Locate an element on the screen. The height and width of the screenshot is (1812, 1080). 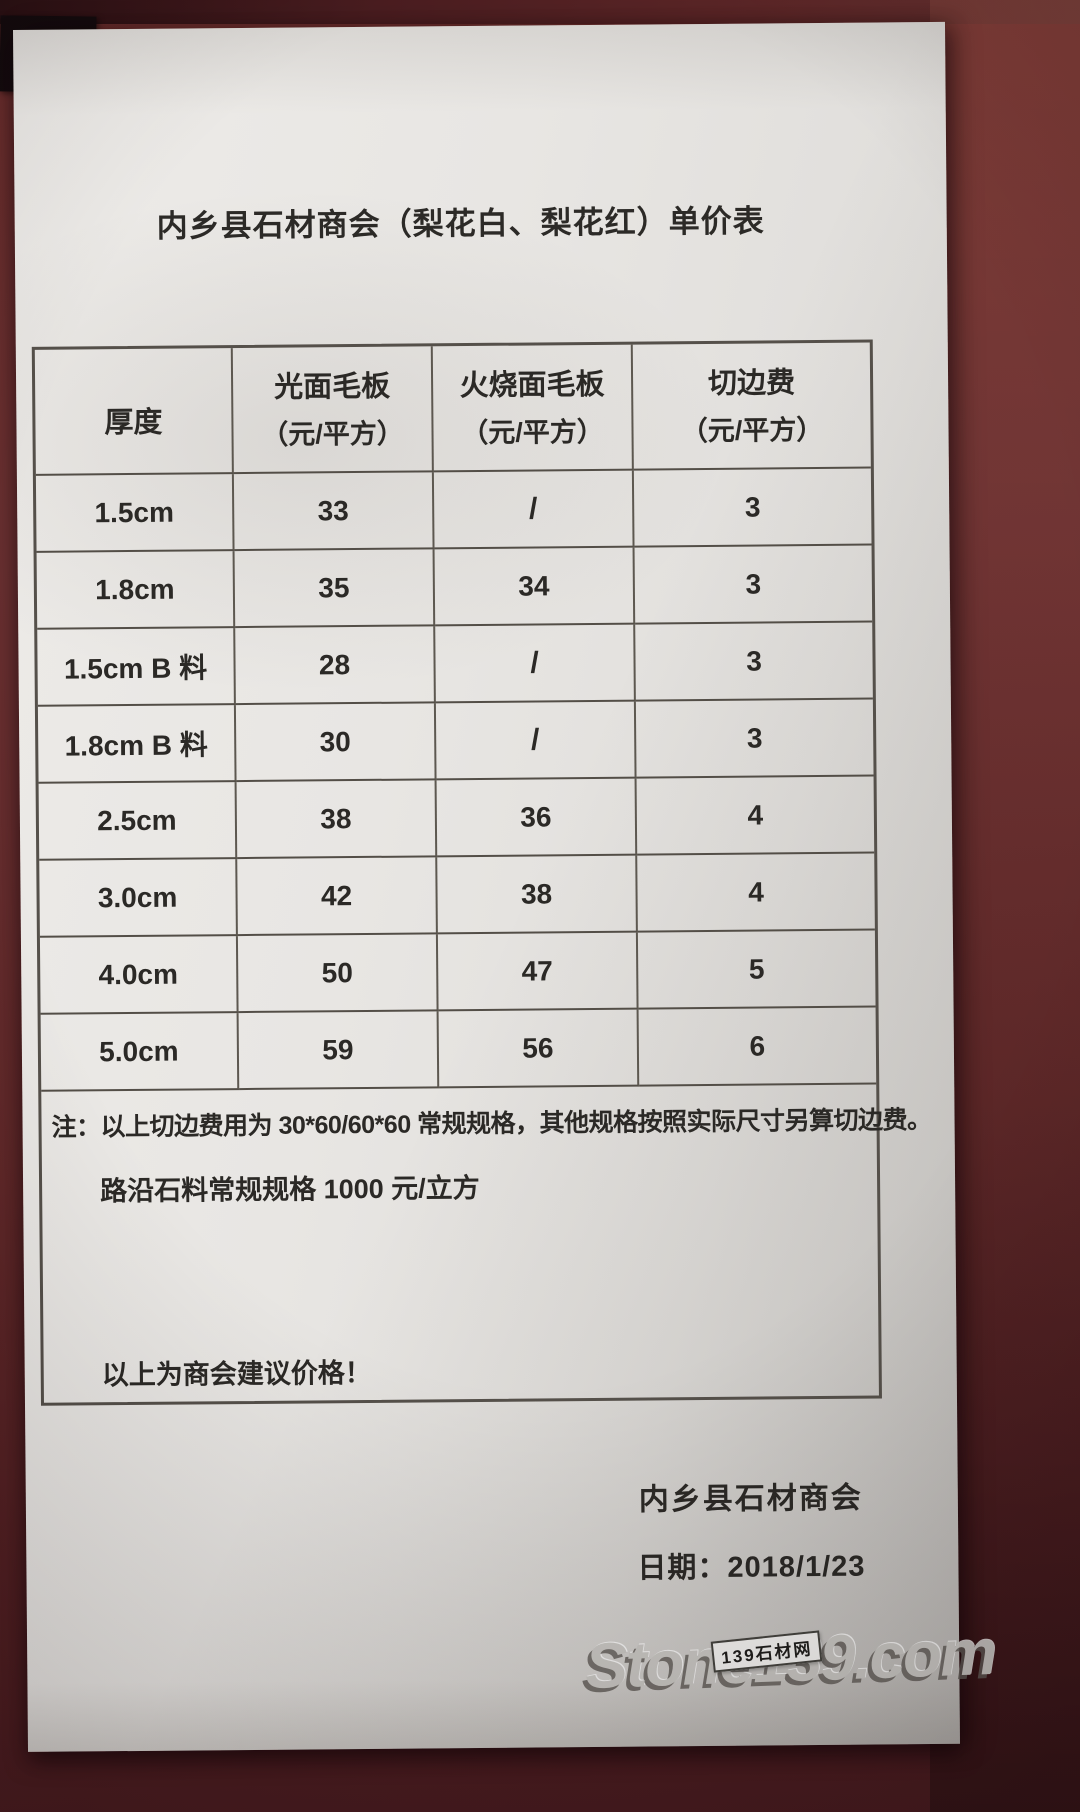
header-label: 火烧面毛板 is located at coordinates (532, 385).